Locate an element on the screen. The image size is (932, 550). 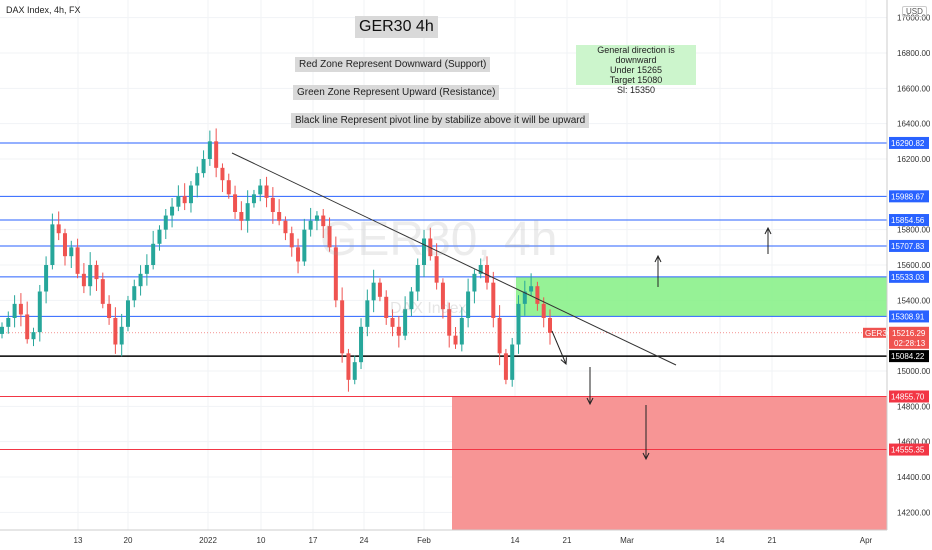
symbol-info: DAX Index, 4h, FX is located at coordinates (43, 10).